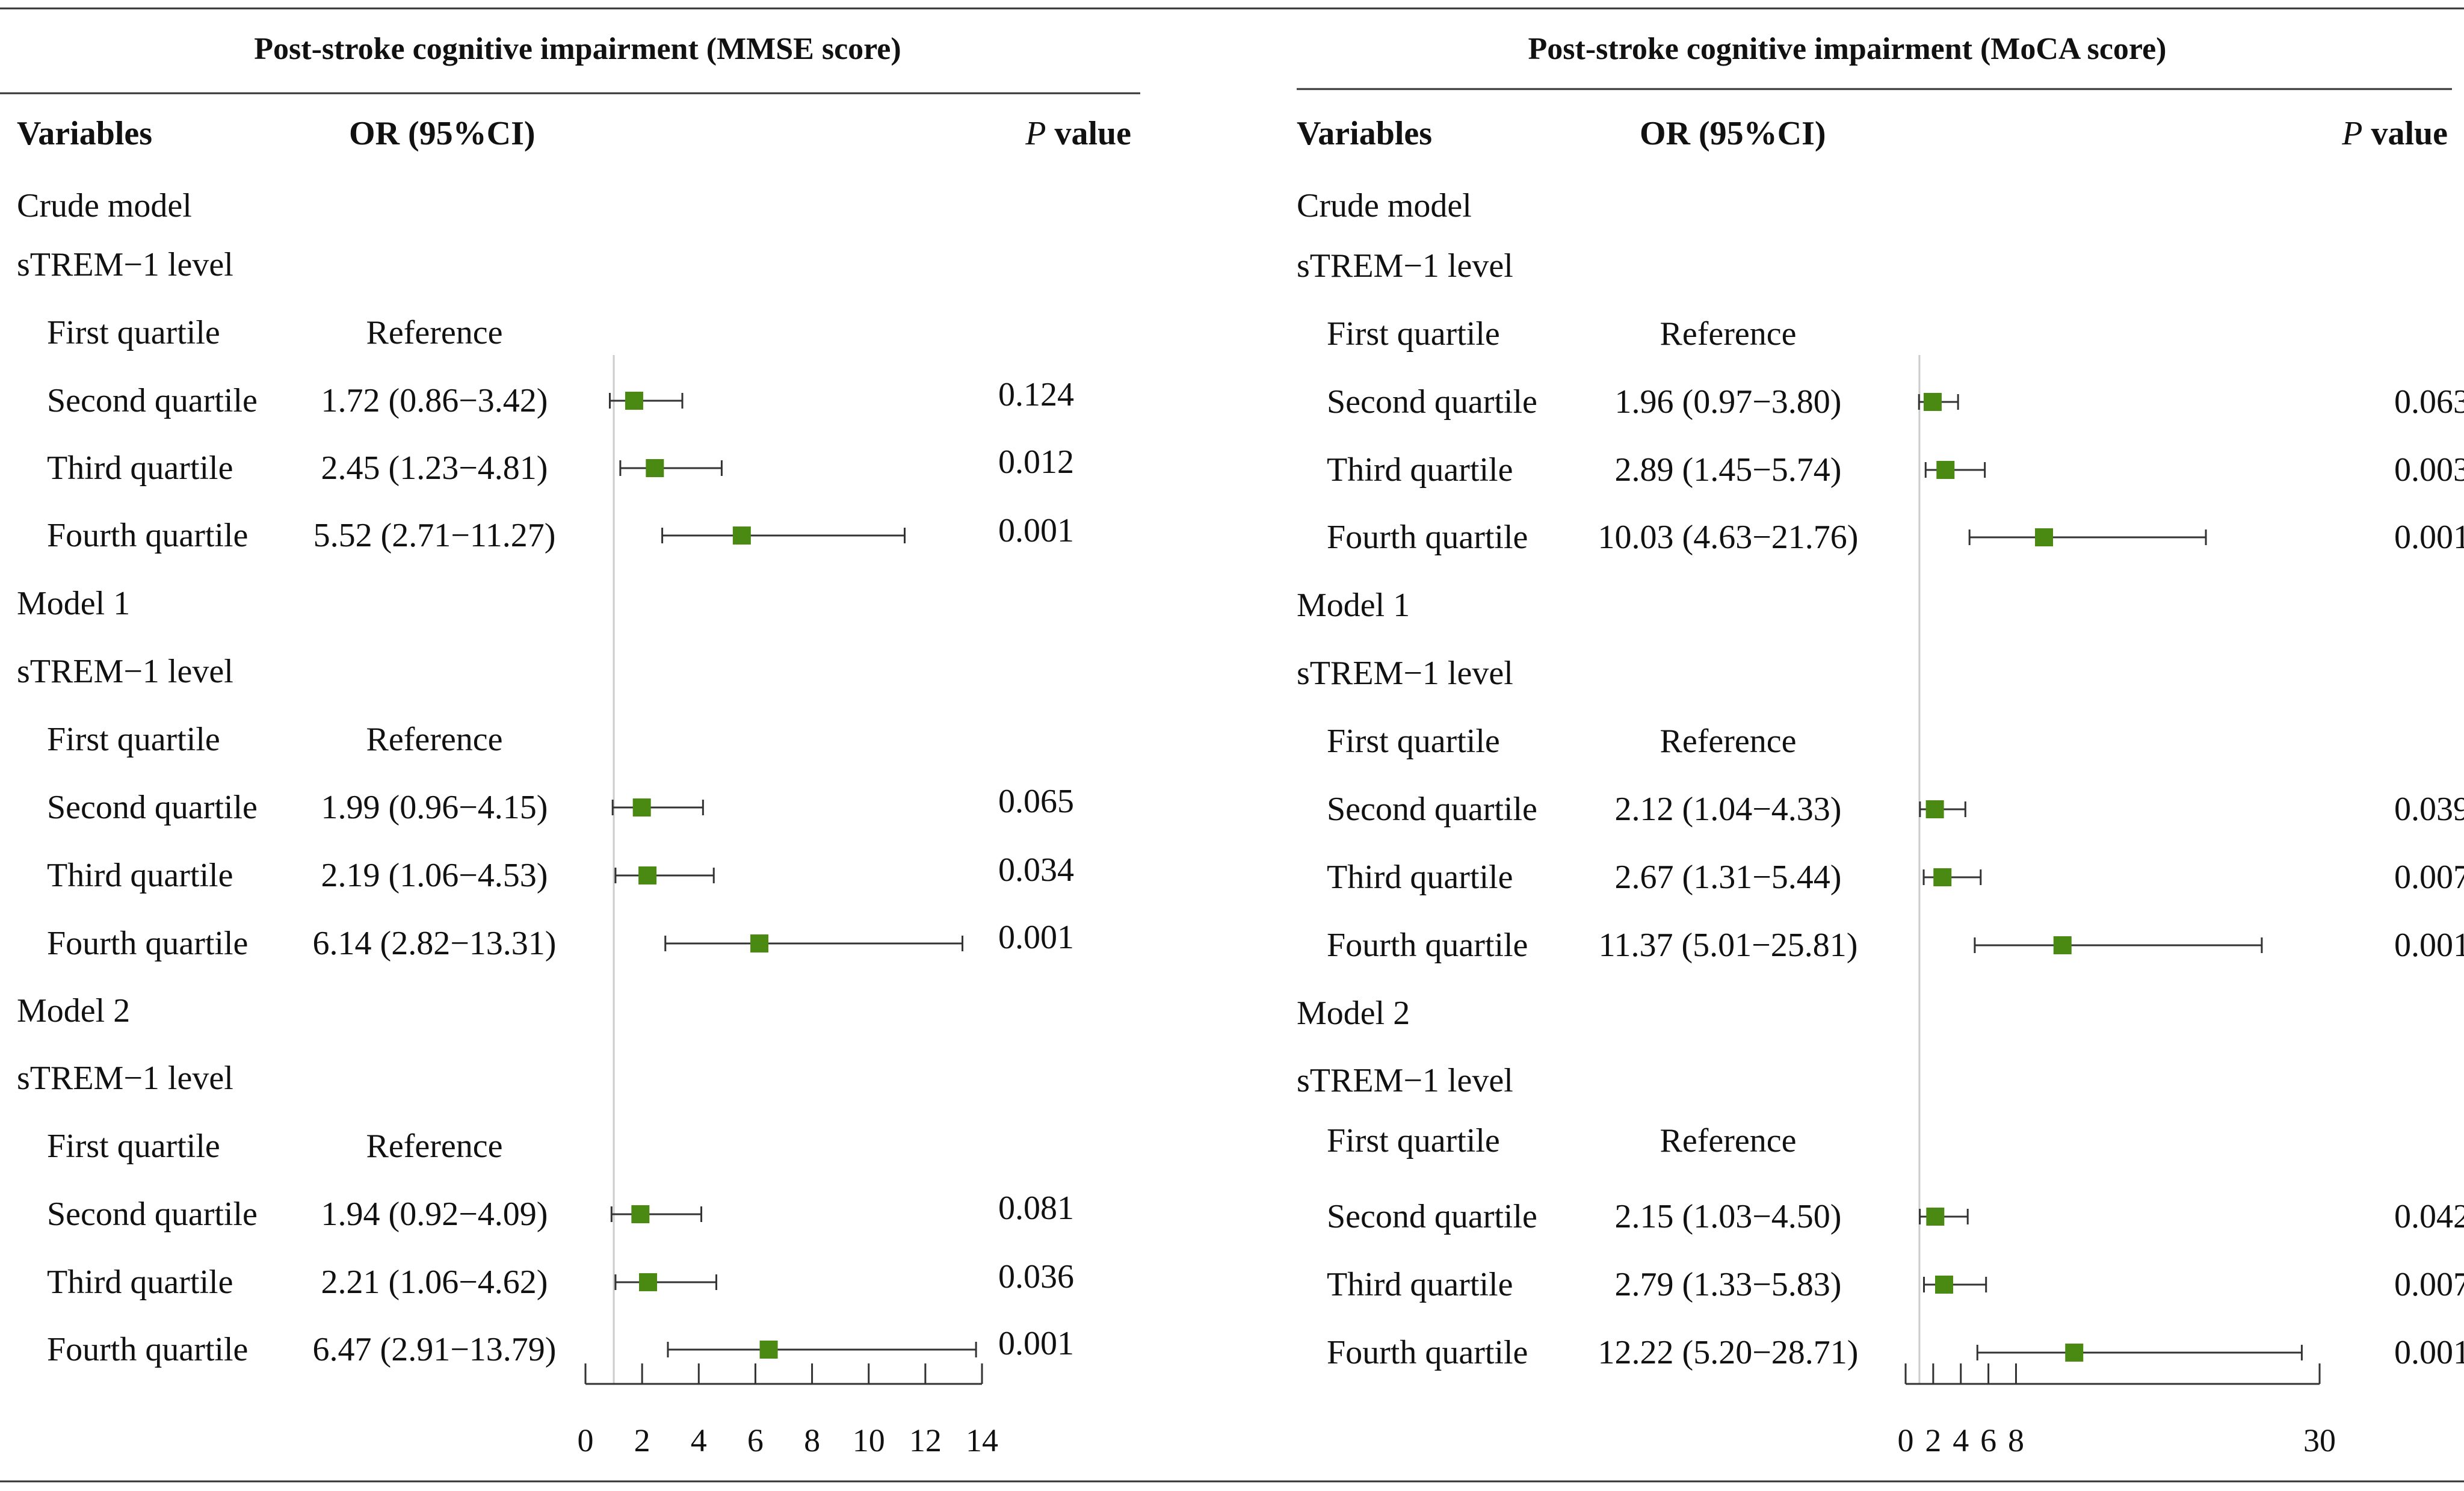 Image resolution: width=2464 pixels, height=1491 pixels. Describe the element at coordinates (2429, 402) in the screenshot. I see `p-value-text: 0.063` at that location.